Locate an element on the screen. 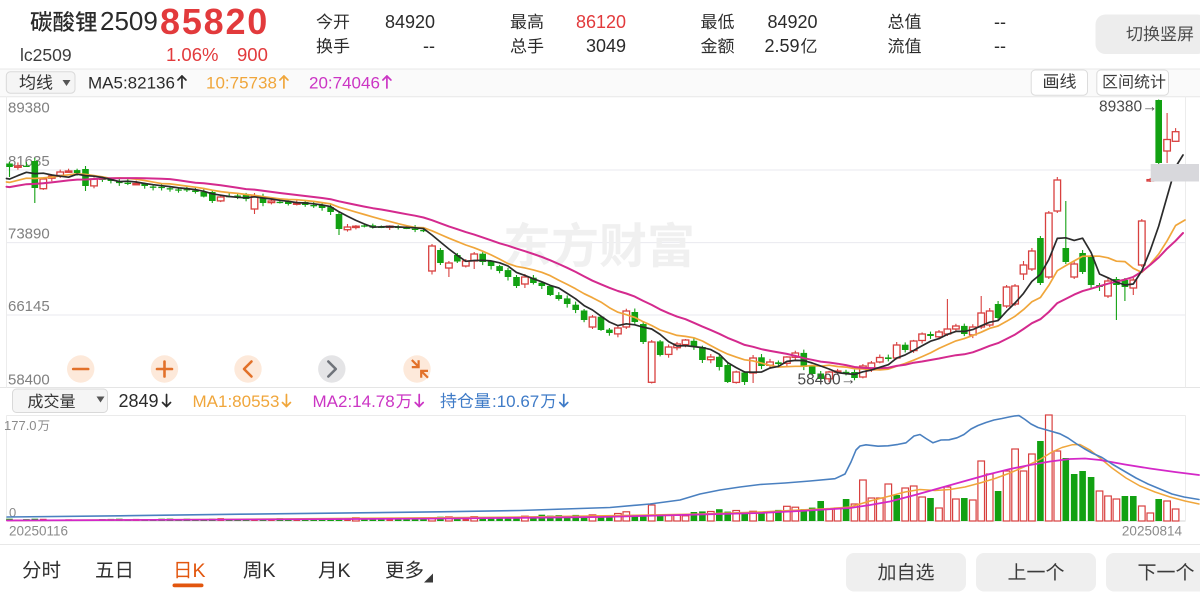  svg-text: 58400→ is located at coordinates (827, 380).